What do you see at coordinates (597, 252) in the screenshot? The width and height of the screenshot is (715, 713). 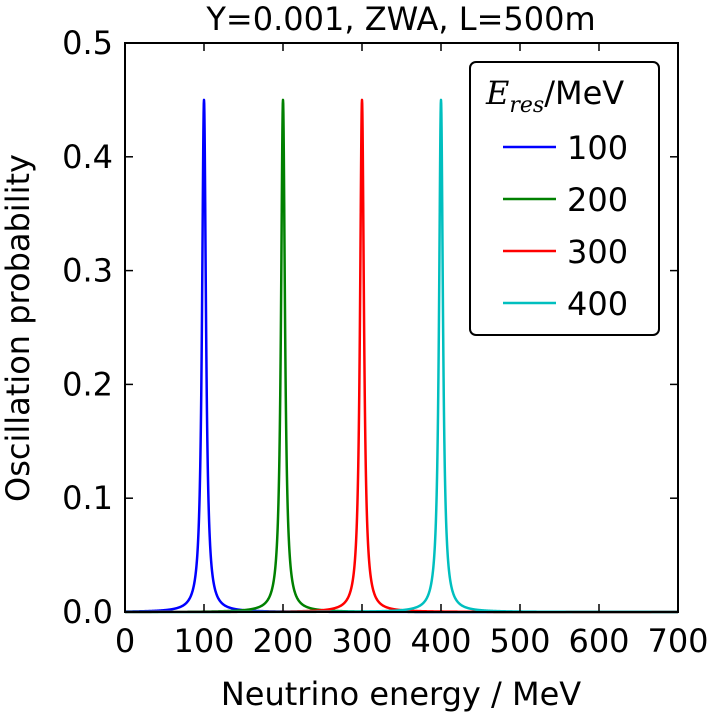 I see `legend-label-300: 300` at bounding box center [597, 252].